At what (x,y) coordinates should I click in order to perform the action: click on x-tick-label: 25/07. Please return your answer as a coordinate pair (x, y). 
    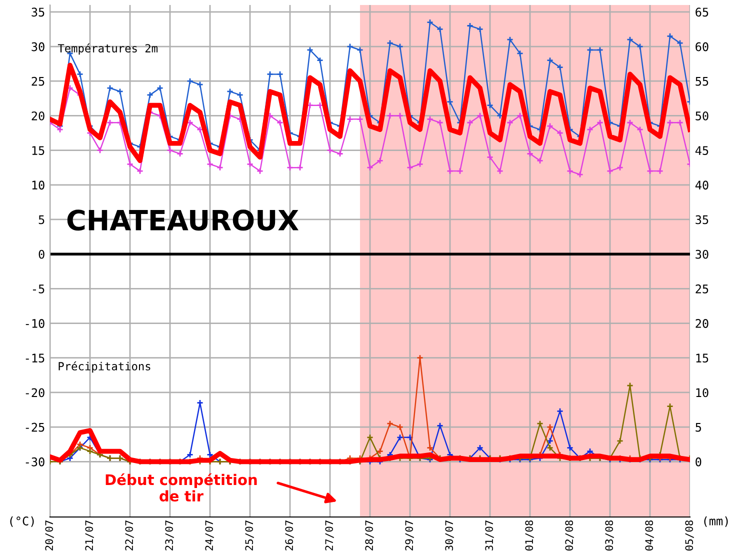
    Looking at the image, I should click on (249, 535).